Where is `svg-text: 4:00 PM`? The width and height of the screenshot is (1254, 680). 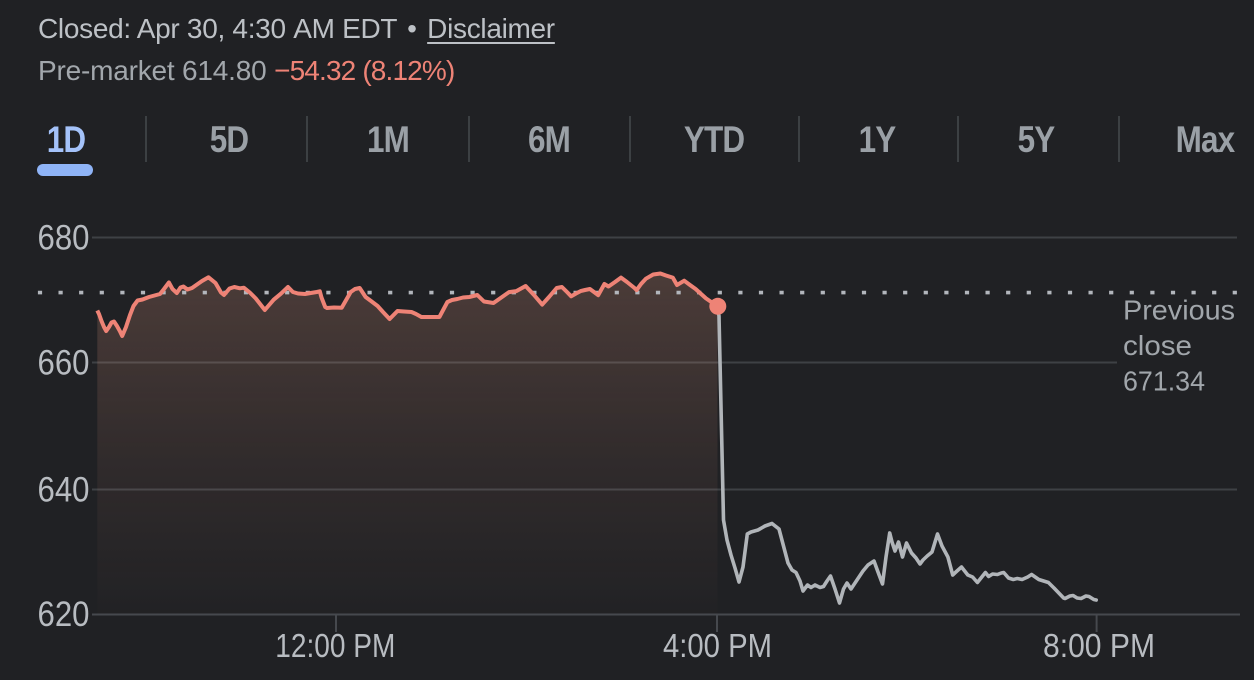 svg-text: 4:00 PM is located at coordinates (717, 645).